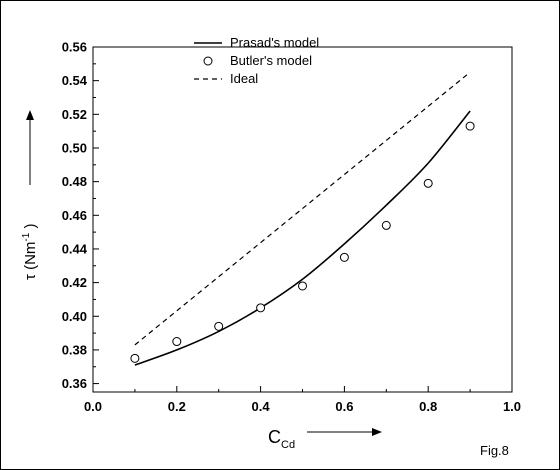  Describe the element at coordinates (177, 406) in the screenshot. I see `x-tick-label: 0.2` at that location.